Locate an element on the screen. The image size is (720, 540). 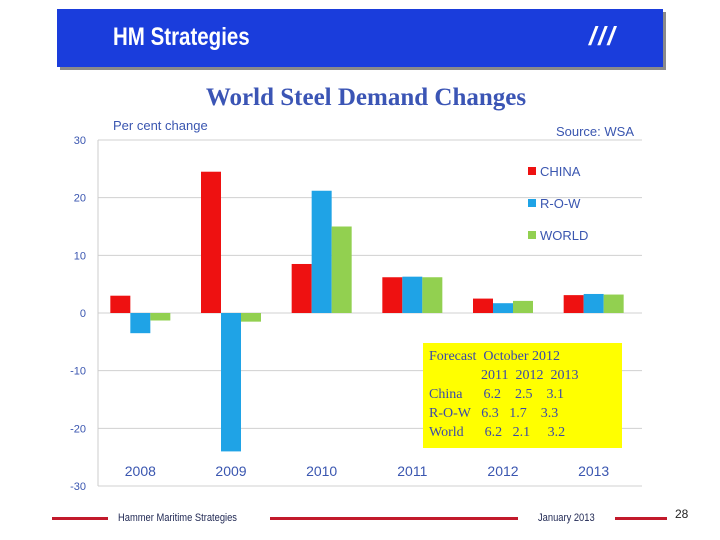
forecast-row: World 6.2 2.1 3.2 is located at coordinates (497, 432).